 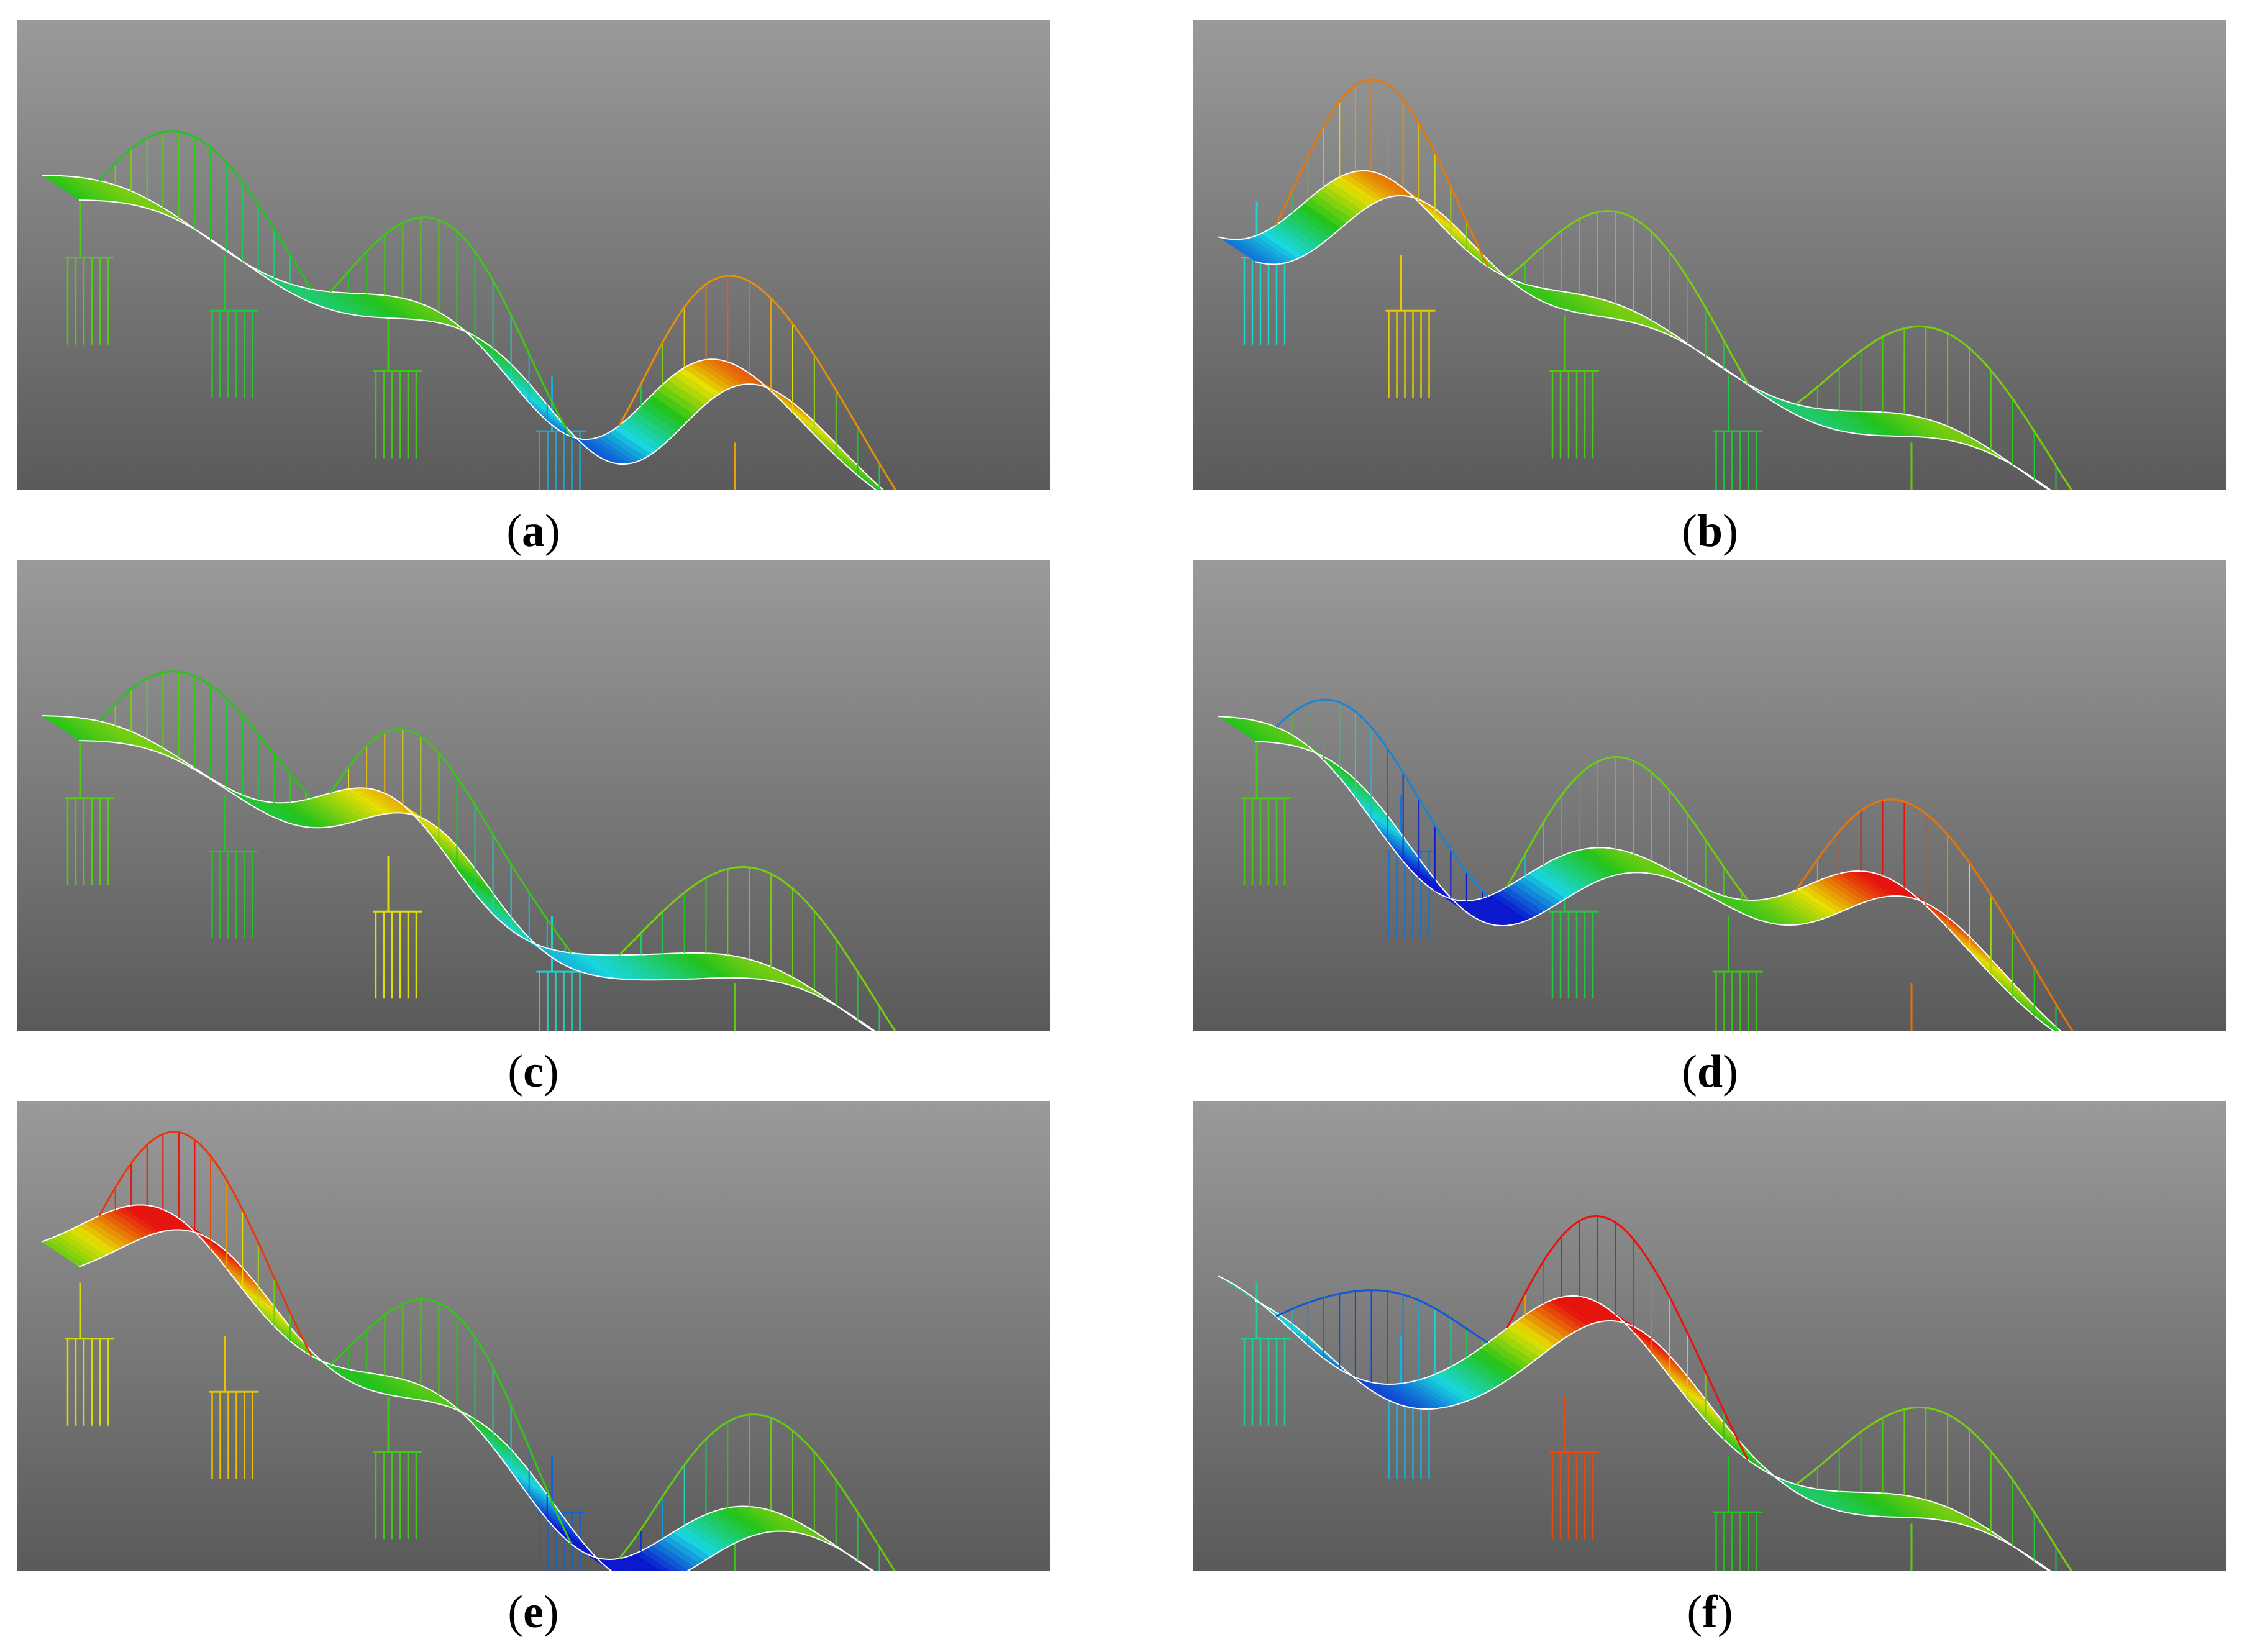 I want to click on deck-edge, so click(x=1654, y=342).